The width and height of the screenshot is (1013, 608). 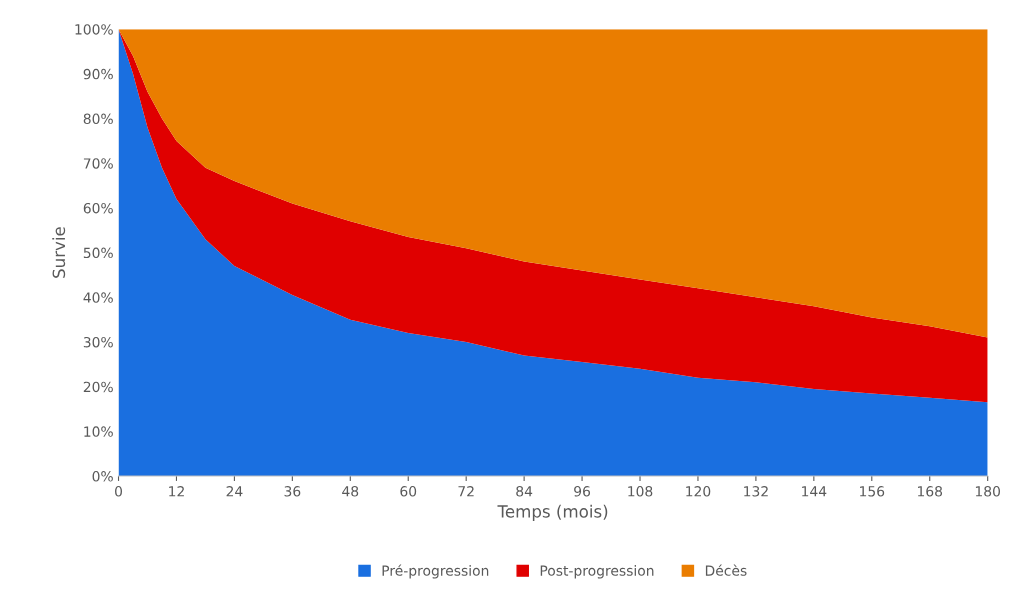 I want to click on x-tick-label: 72, so click(x=466, y=491).